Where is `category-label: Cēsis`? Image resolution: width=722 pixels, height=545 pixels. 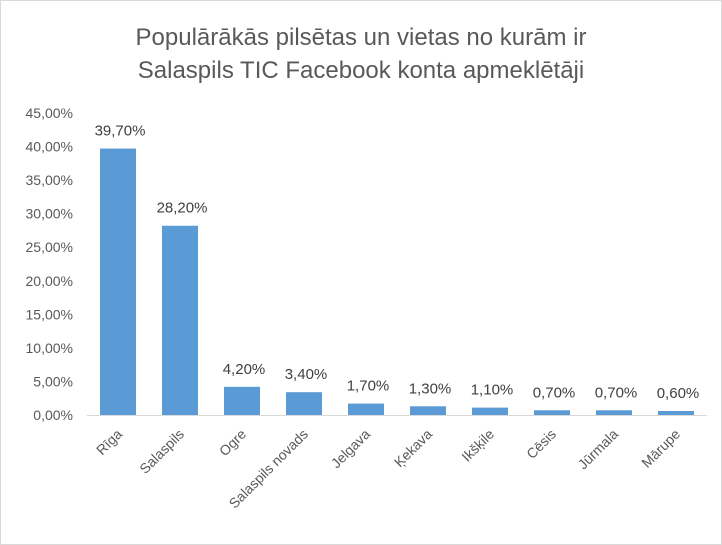 category-label: Cēsis is located at coordinates (541, 444).